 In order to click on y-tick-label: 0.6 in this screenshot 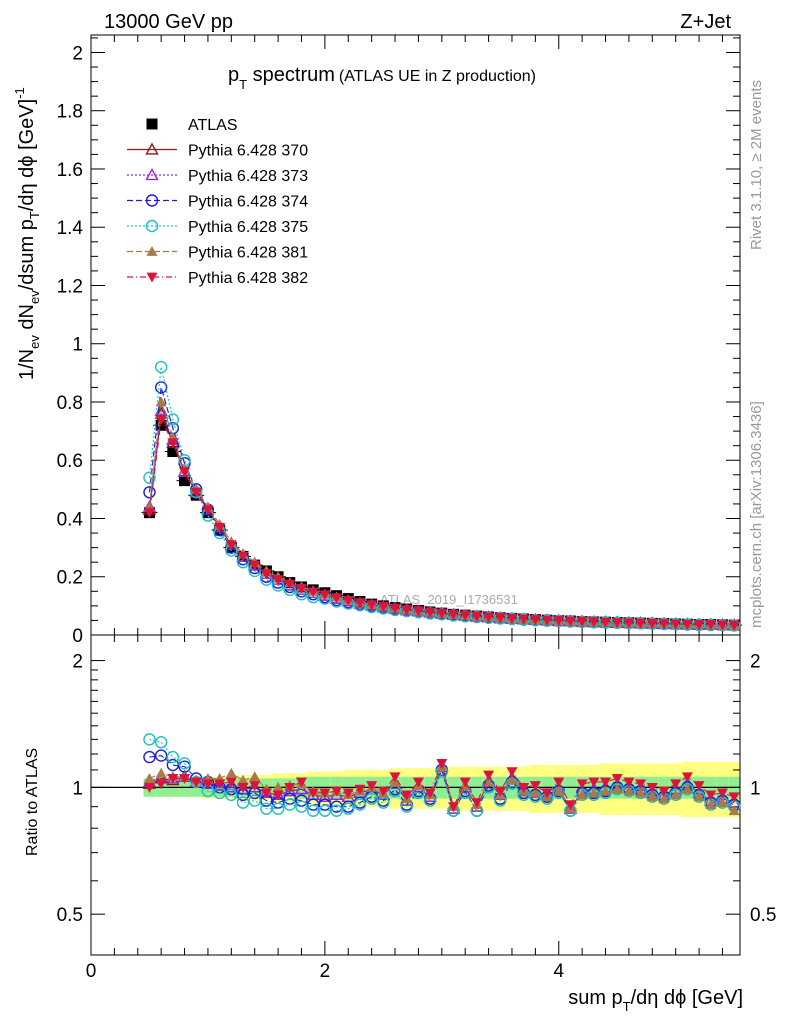, I will do `click(70, 461)`.